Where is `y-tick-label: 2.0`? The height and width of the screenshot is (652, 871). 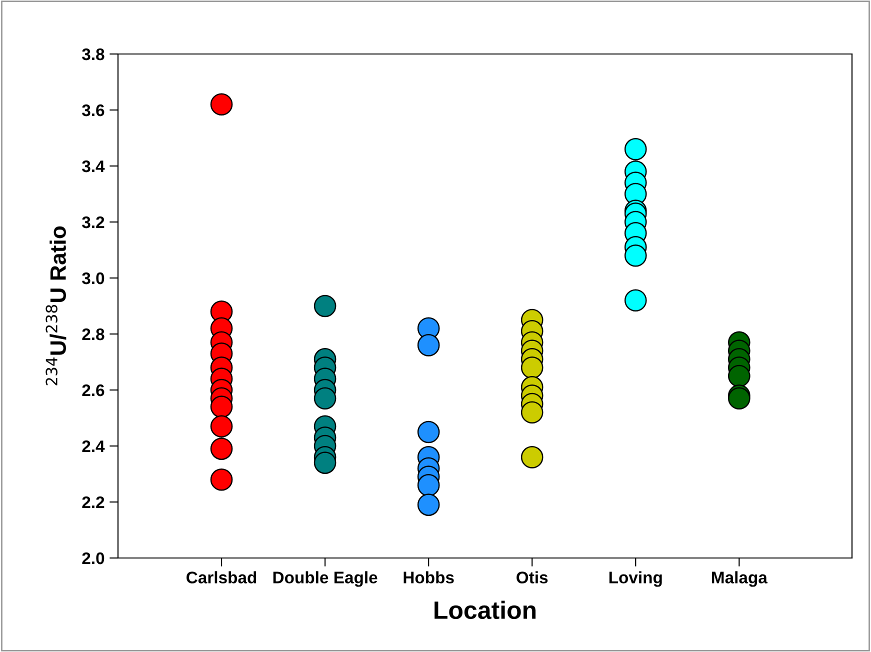
y-tick-label: 2.0 is located at coordinates (93, 558).